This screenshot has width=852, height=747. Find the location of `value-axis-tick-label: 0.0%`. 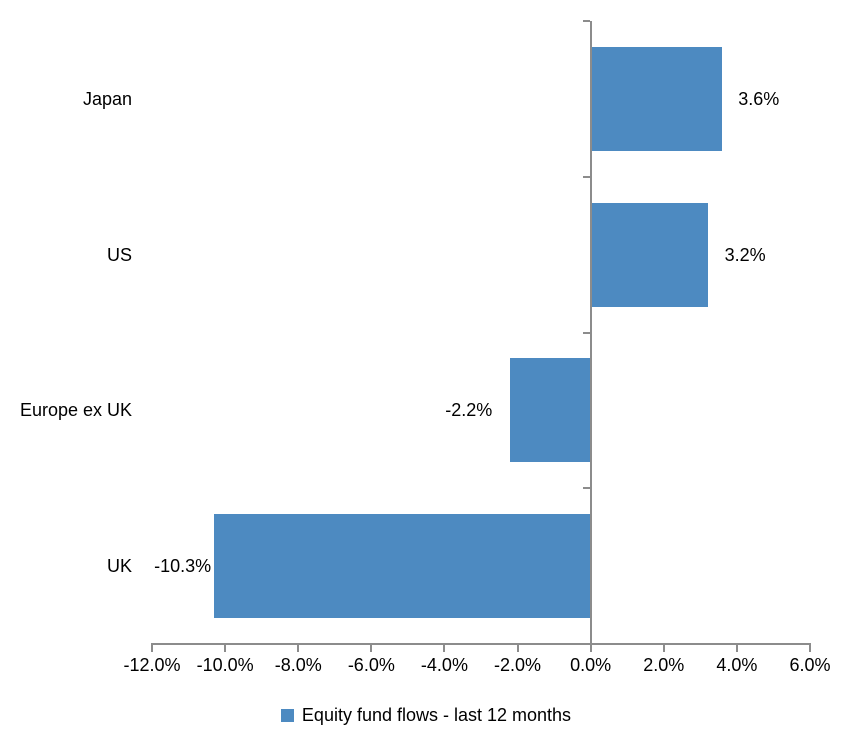

value-axis-tick-label: 0.0% is located at coordinates (591, 665).